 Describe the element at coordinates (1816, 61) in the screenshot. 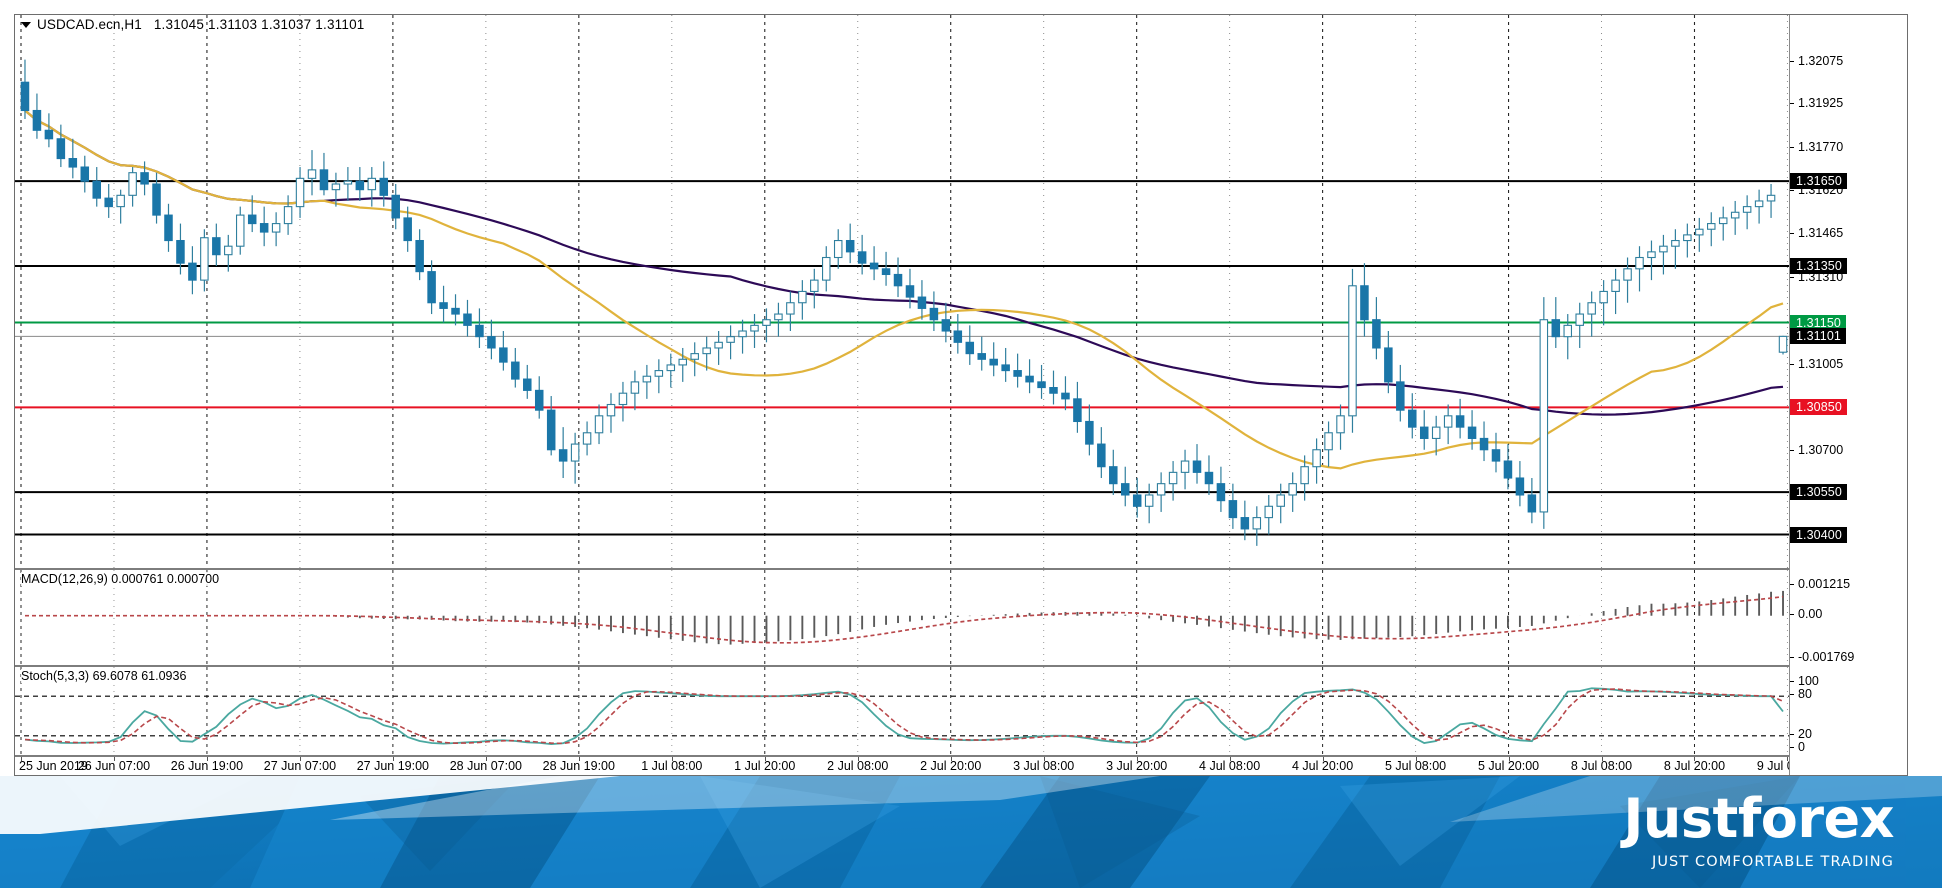

I see `price-tick-1-32075: 1.32075` at that location.